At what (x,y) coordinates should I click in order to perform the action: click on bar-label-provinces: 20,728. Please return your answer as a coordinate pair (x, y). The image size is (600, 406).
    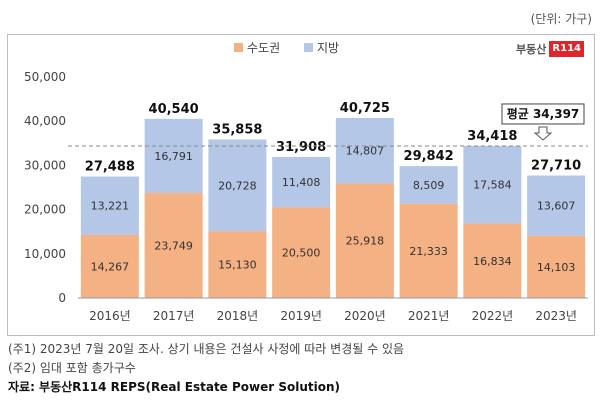
    Looking at the image, I should click on (237, 185).